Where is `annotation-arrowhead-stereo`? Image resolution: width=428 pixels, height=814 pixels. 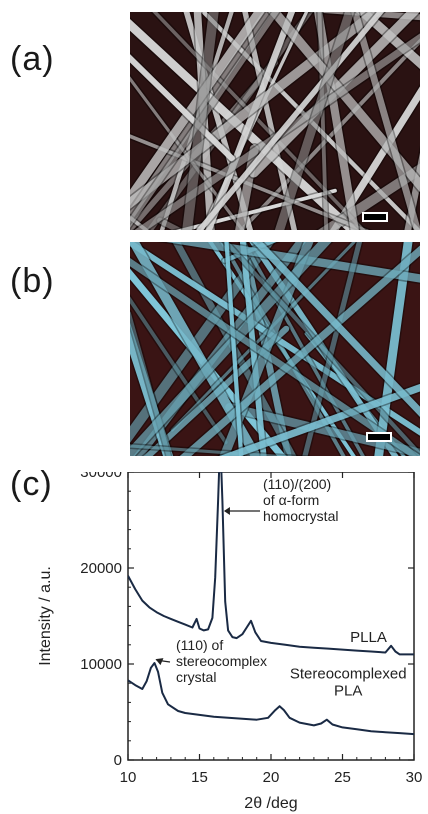 annotation-arrowhead-stereo is located at coordinates (159, 662).